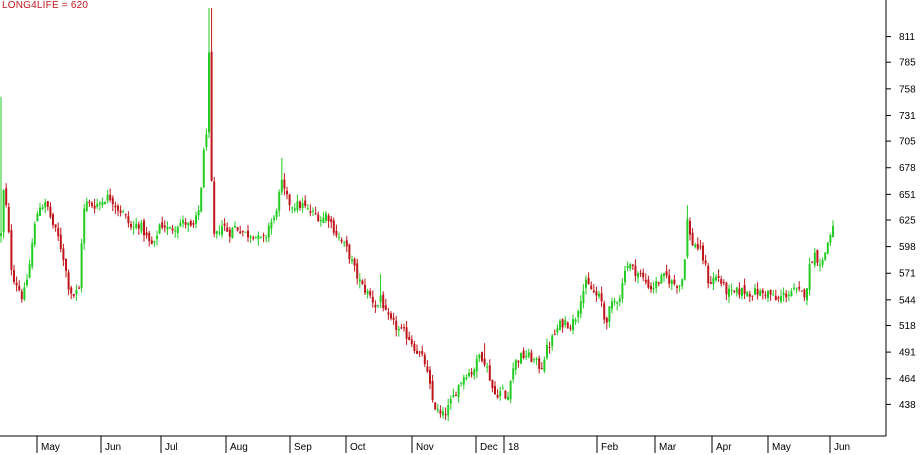 The height and width of the screenshot is (455, 922). Describe the element at coordinates (514, 447) in the screenshot. I see `x-tick-label: 18` at that location.